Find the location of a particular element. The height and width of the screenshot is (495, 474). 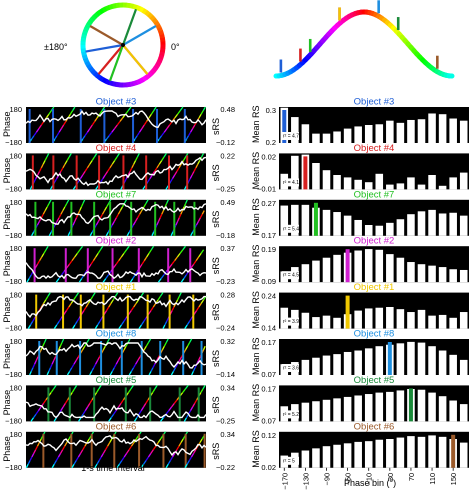

rs-tick-top: 0.02 is located at coordinates (268, 156).